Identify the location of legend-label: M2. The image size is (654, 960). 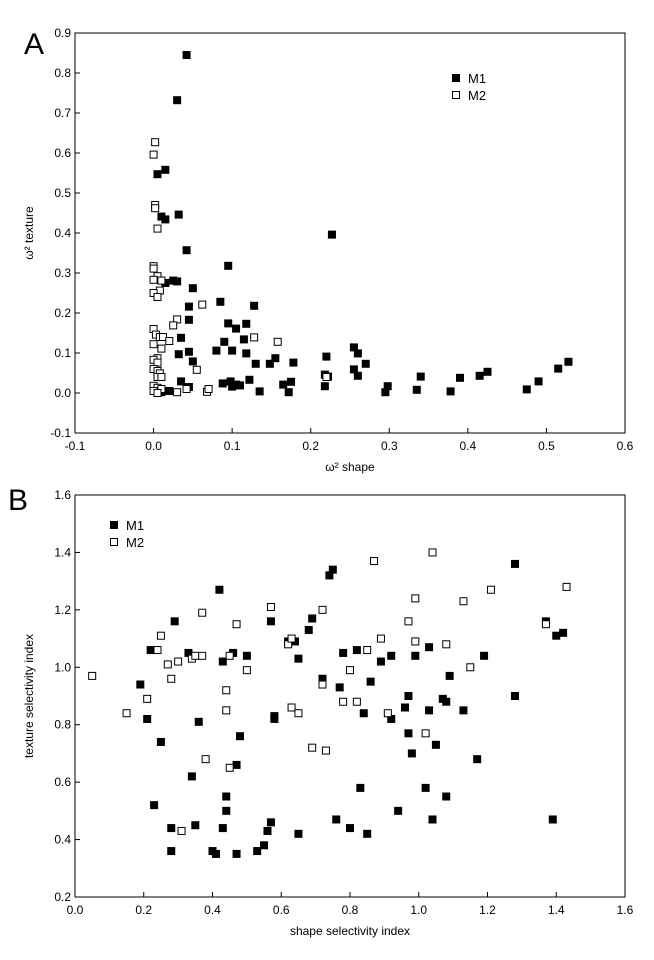
(135, 542).